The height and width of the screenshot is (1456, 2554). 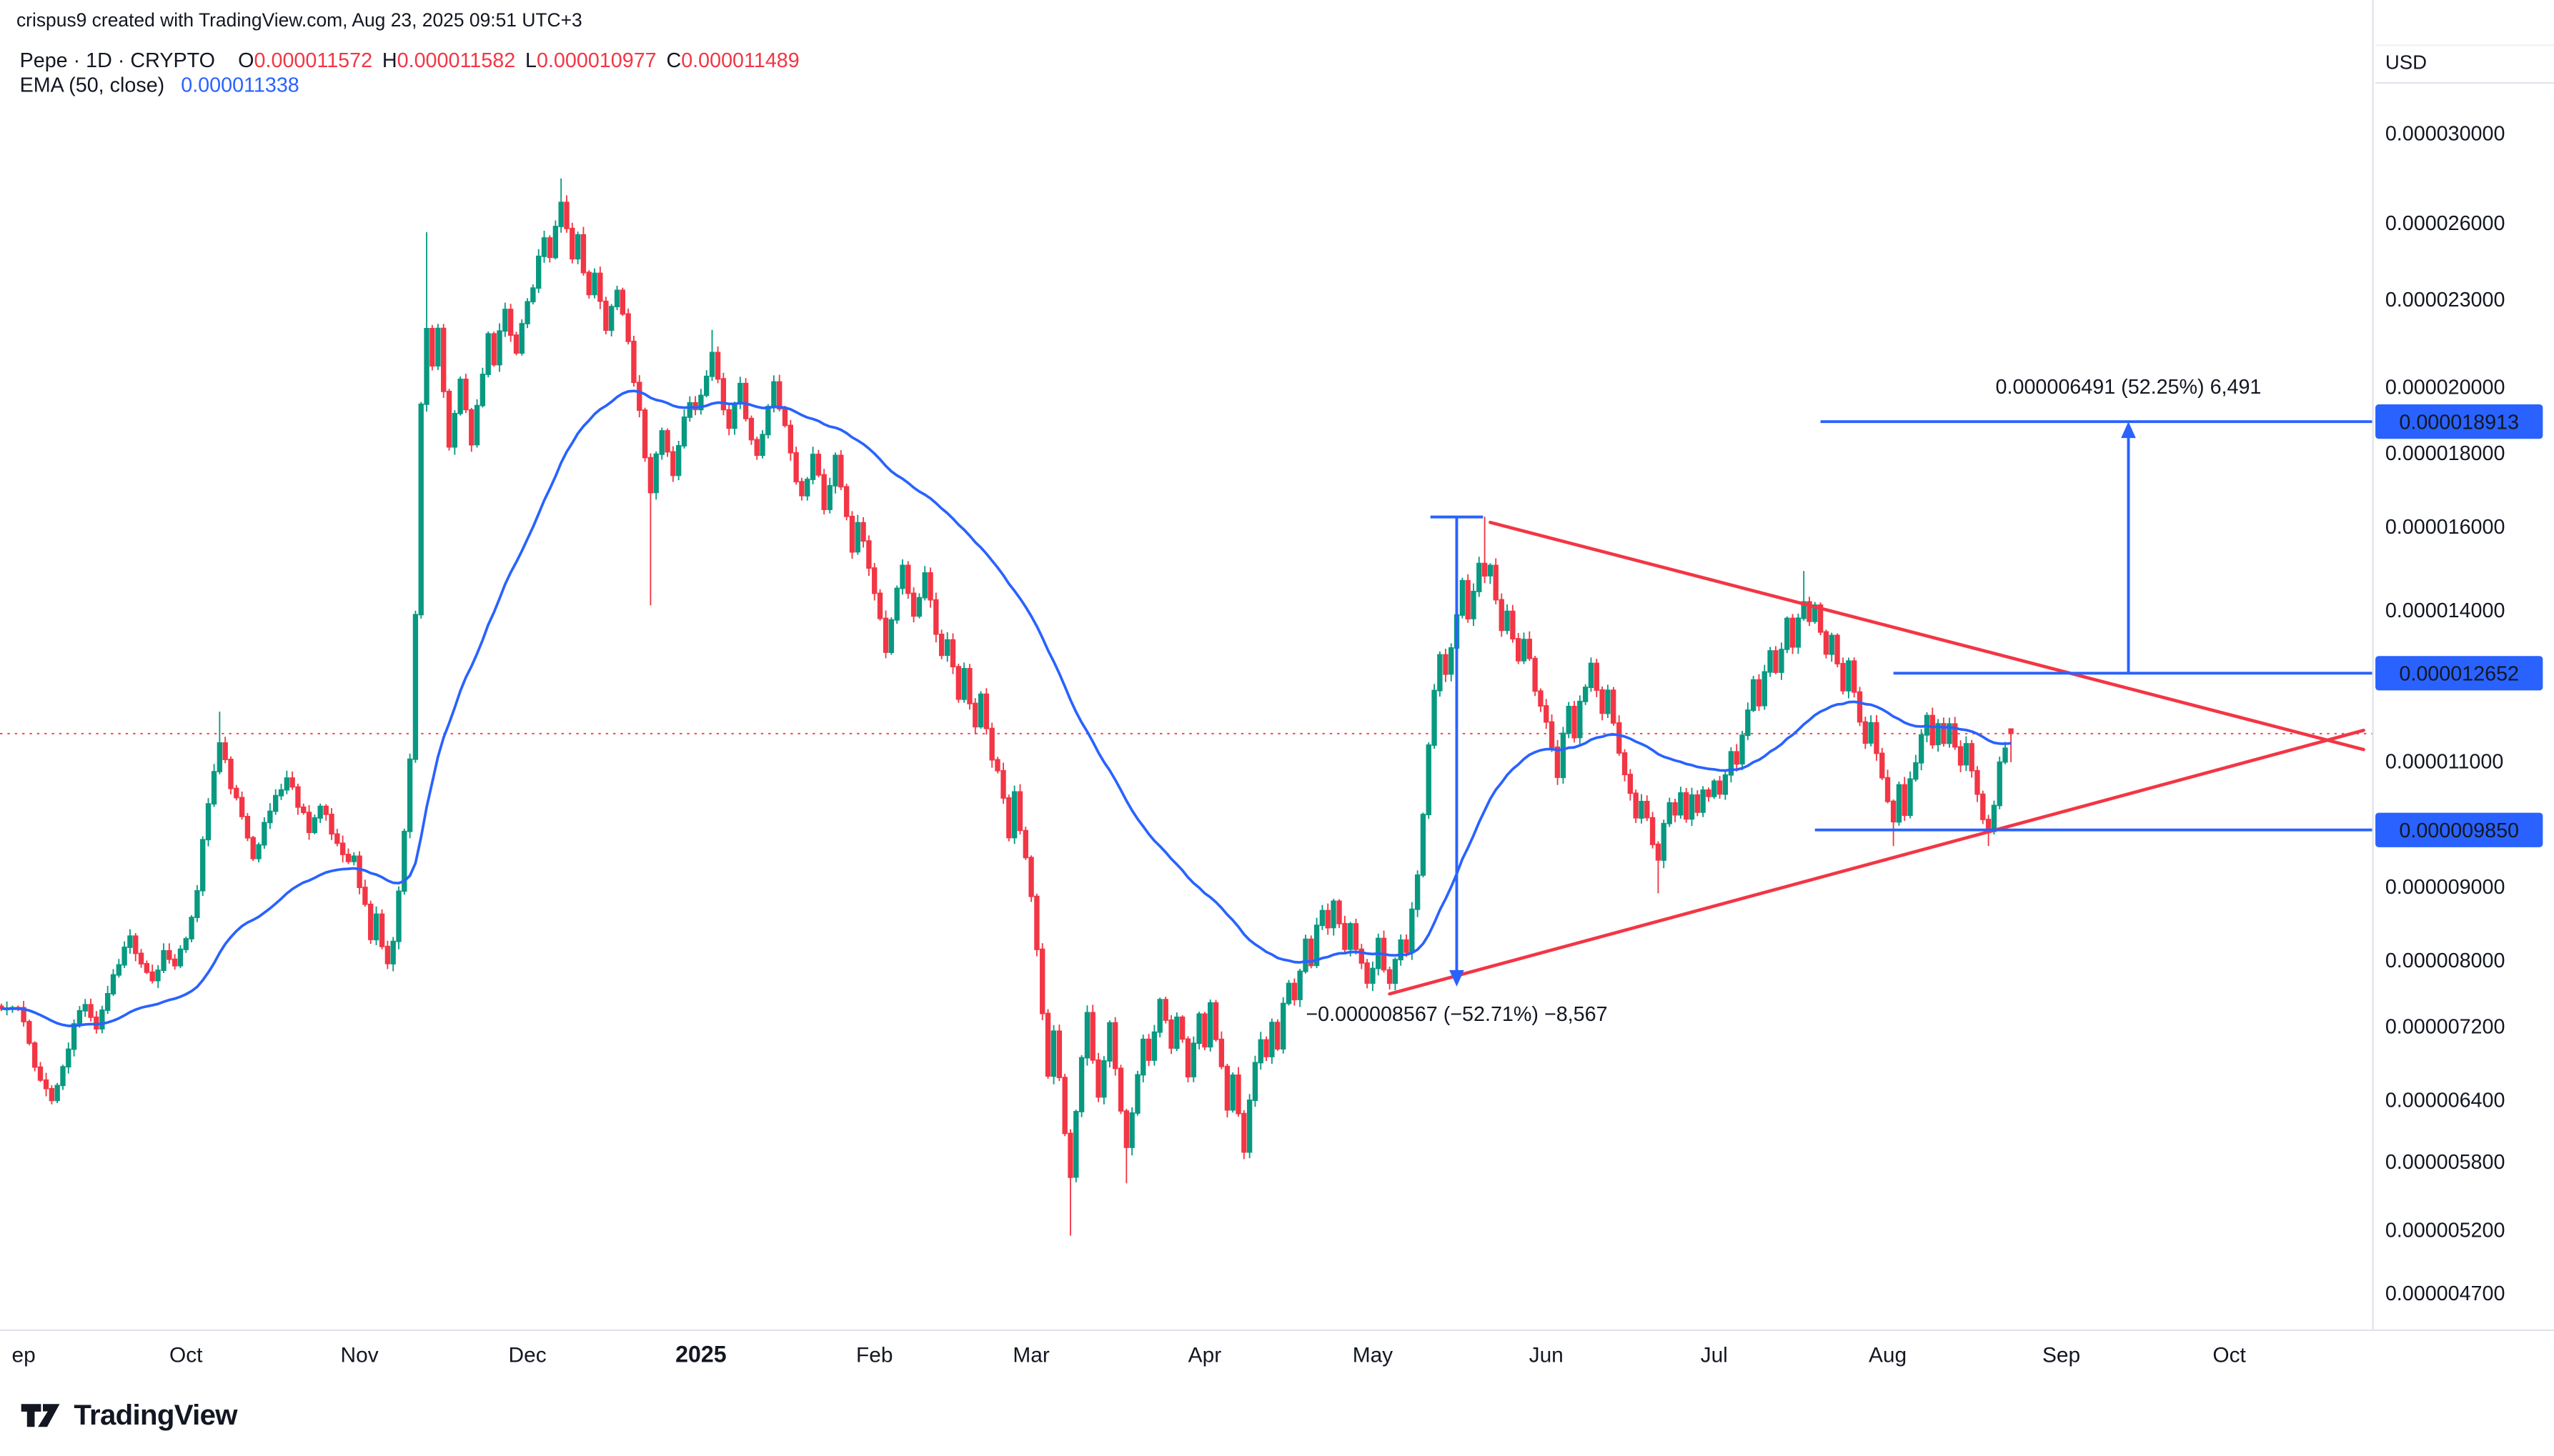 I want to click on price-axis-currency: USD, so click(x=2406, y=62).